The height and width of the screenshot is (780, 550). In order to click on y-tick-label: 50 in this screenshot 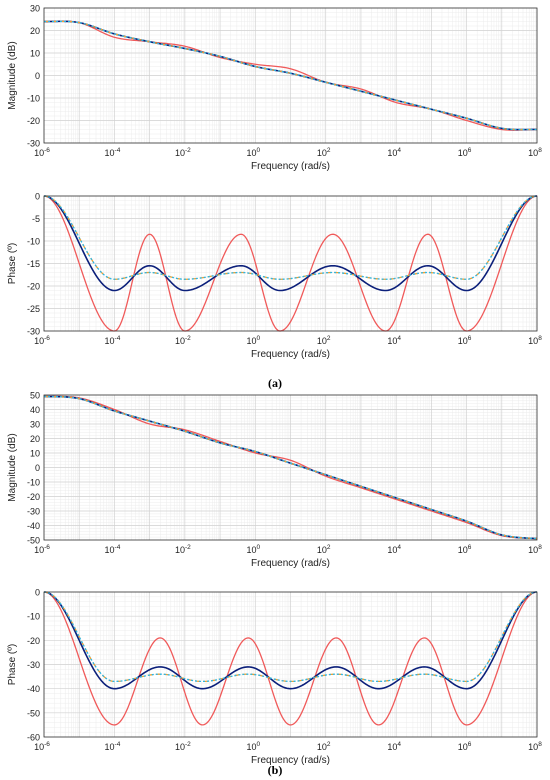, I will do `click(35, 396)`.